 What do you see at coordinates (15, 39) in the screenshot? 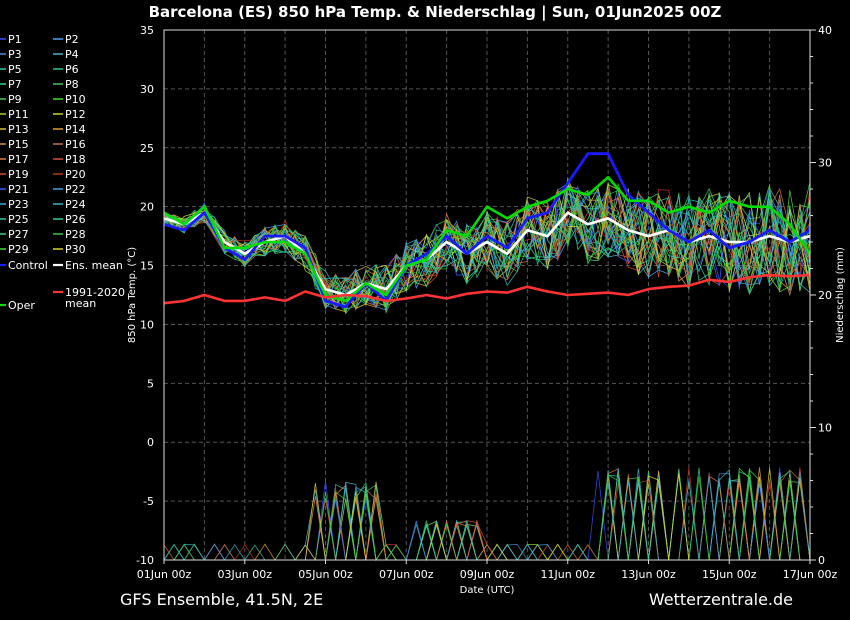
I see `legend-label: P1` at bounding box center [15, 39].